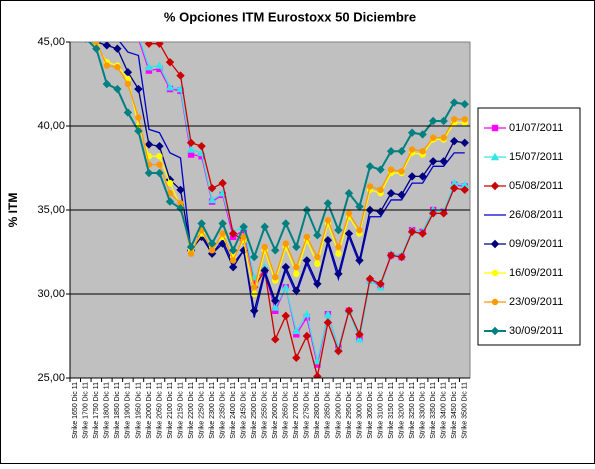  What do you see at coordinates (370, 410) in the screenshot?
I see `x-tick-label: Strike 3050 Dic 11` at bounding box center [370, 410].